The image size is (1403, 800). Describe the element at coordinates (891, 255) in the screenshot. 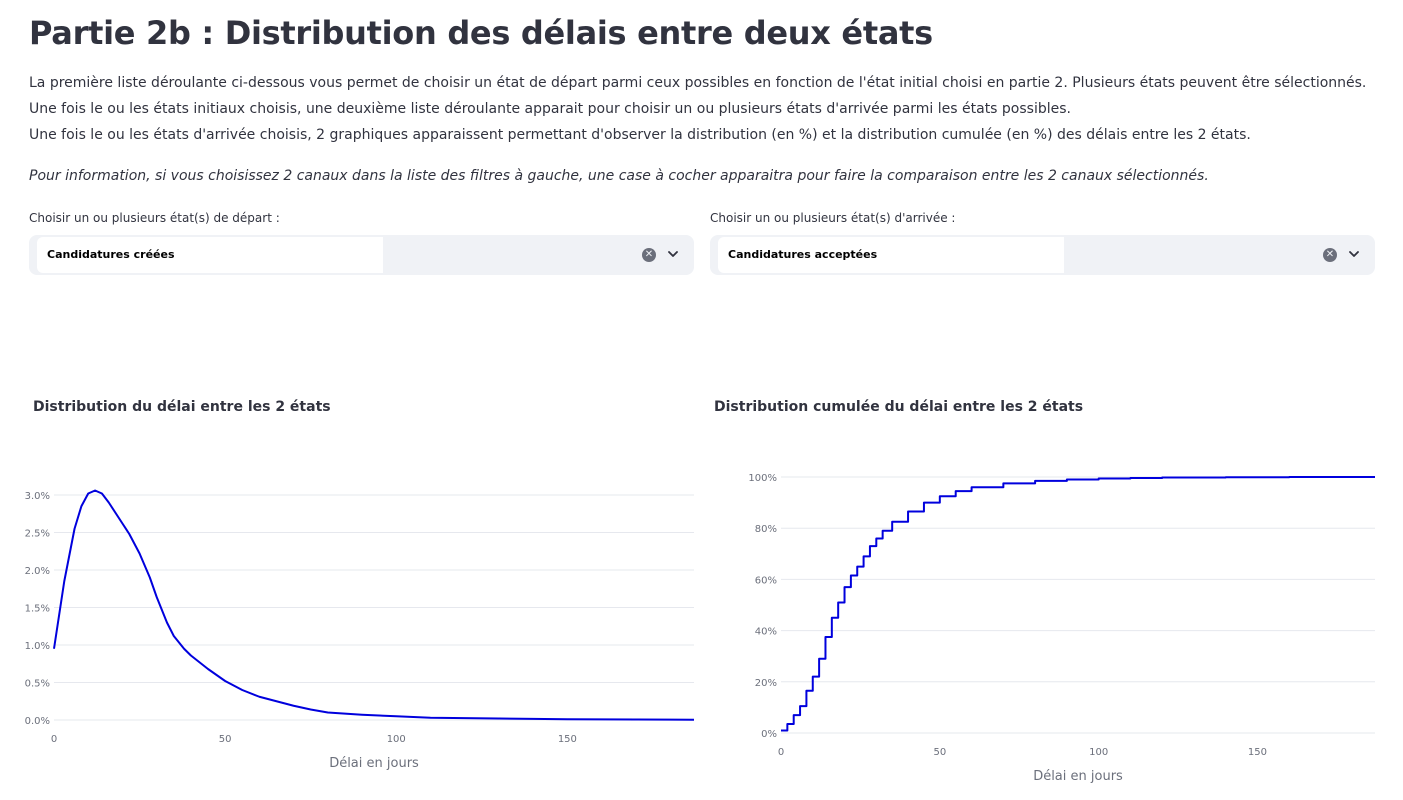

I see `end-state-selected-value: Candidatures acceptées` at that location.